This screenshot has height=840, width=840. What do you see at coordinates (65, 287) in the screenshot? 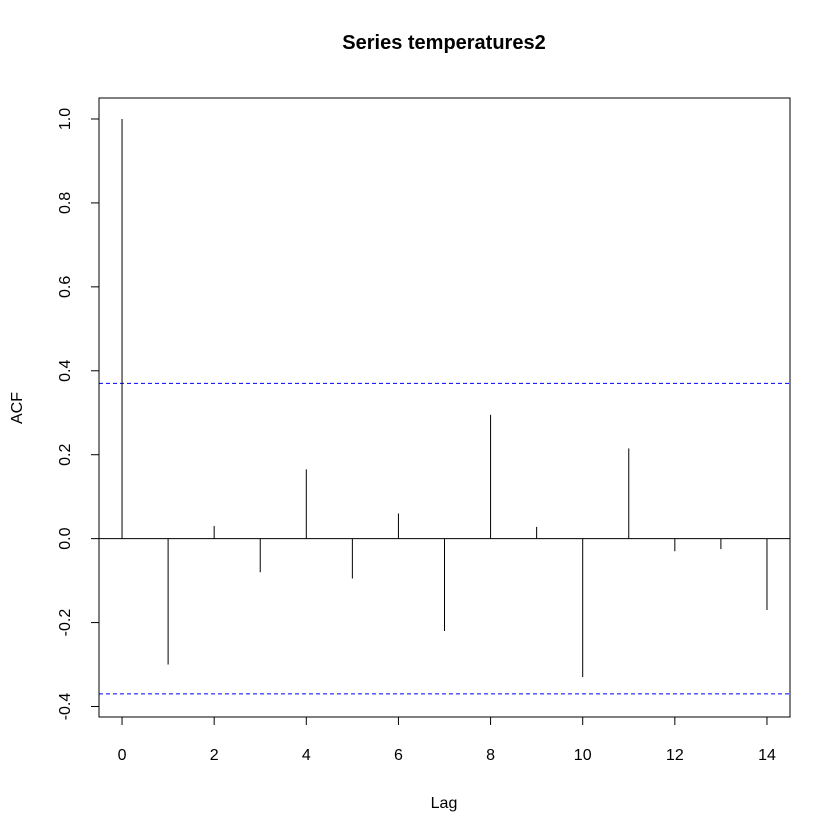
I see `y-tick-label-0.6: 0.6` at bounding box center [65, 287].